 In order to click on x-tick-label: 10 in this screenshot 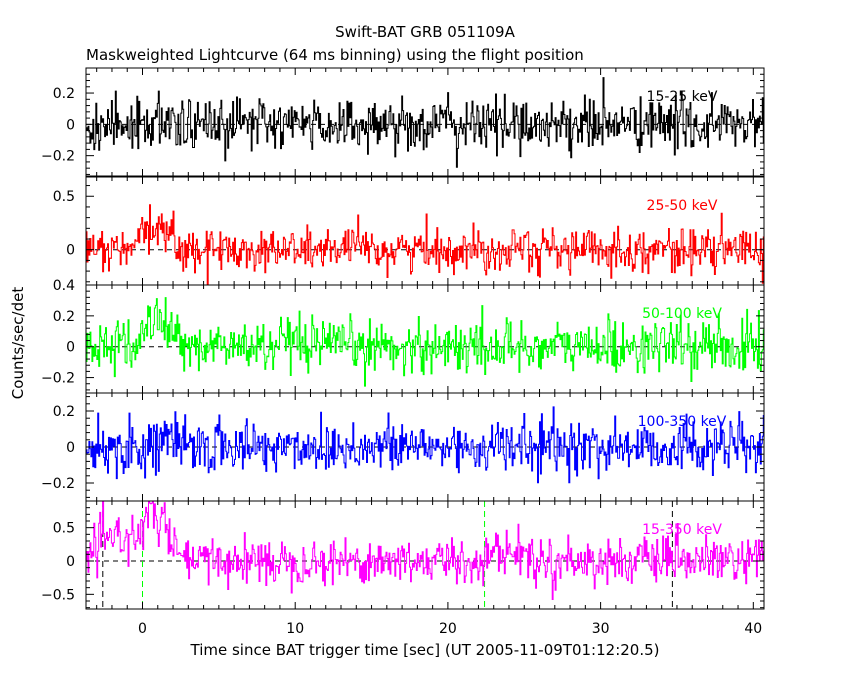, I will do `click(295, 629)`.